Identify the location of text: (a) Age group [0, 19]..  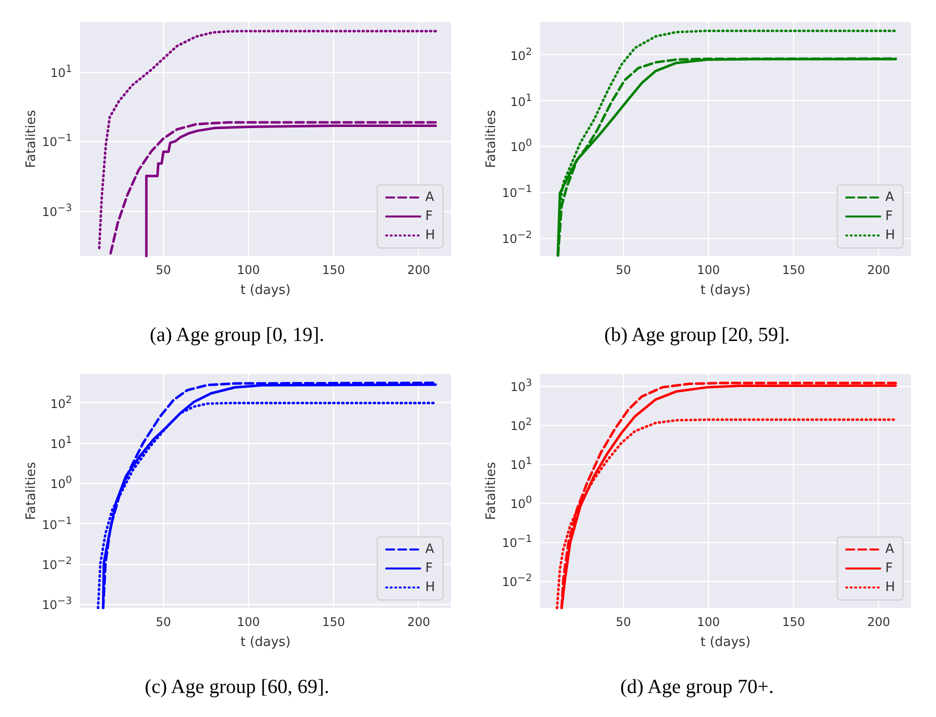
(237, 335).